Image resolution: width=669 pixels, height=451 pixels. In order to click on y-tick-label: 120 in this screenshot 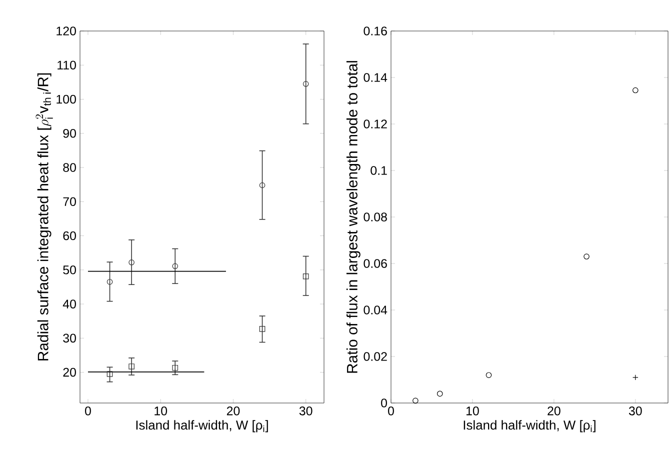, I will do `click(66, 31)`.